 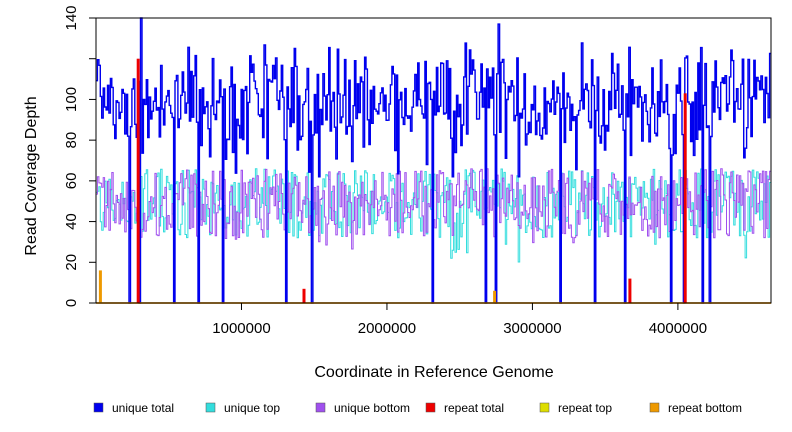 What do you see at coordinates (71, 17) in the screenshot?
I see `y-tick-label: 140` at bounding box center [71, 17].